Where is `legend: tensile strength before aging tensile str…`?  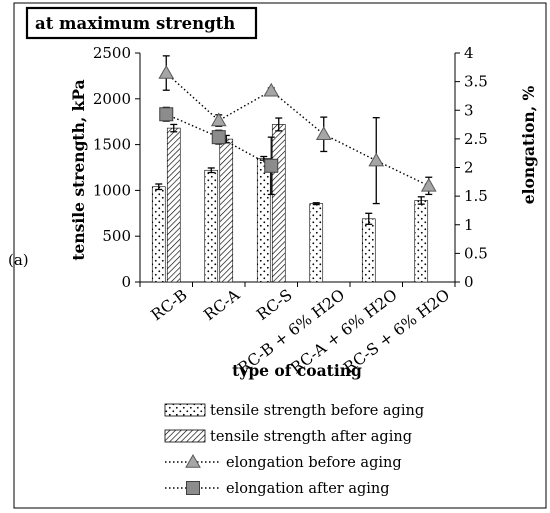 legend: tensile strength before aging tensile str… is located at coordinates (294, 450).